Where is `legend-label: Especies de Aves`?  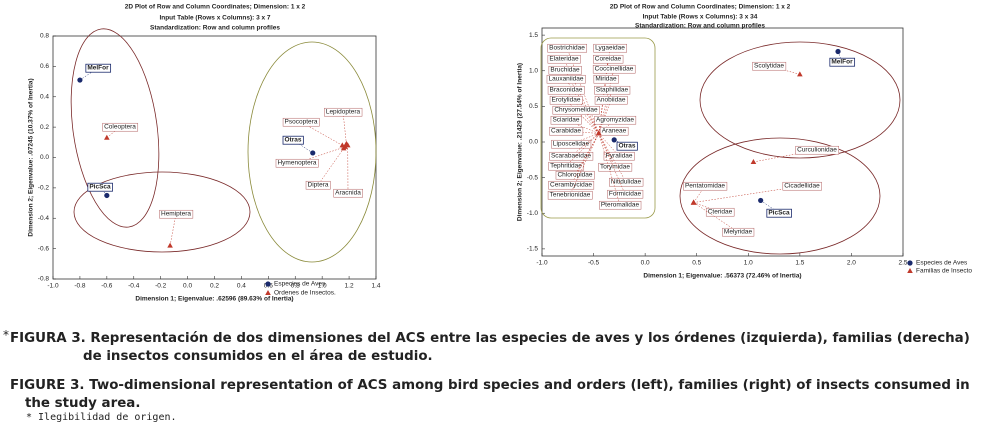 legend-label: Especies de Aves is located at coordinates (942, 263).